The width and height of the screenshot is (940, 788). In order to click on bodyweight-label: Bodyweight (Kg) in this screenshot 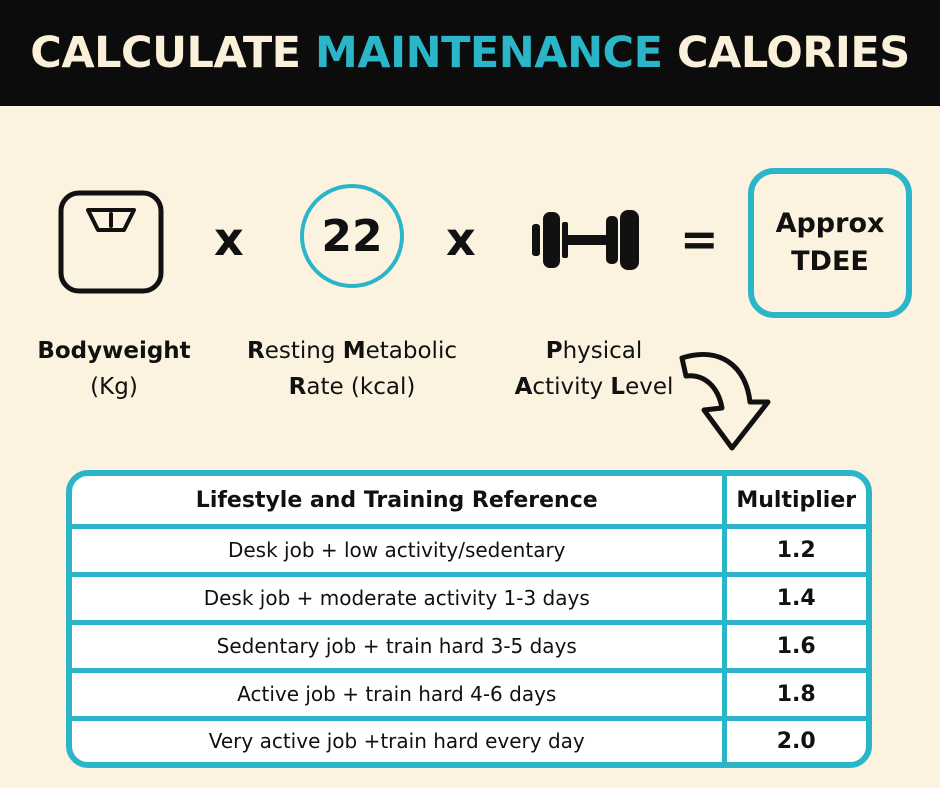, I will do `click(114, 369)`.